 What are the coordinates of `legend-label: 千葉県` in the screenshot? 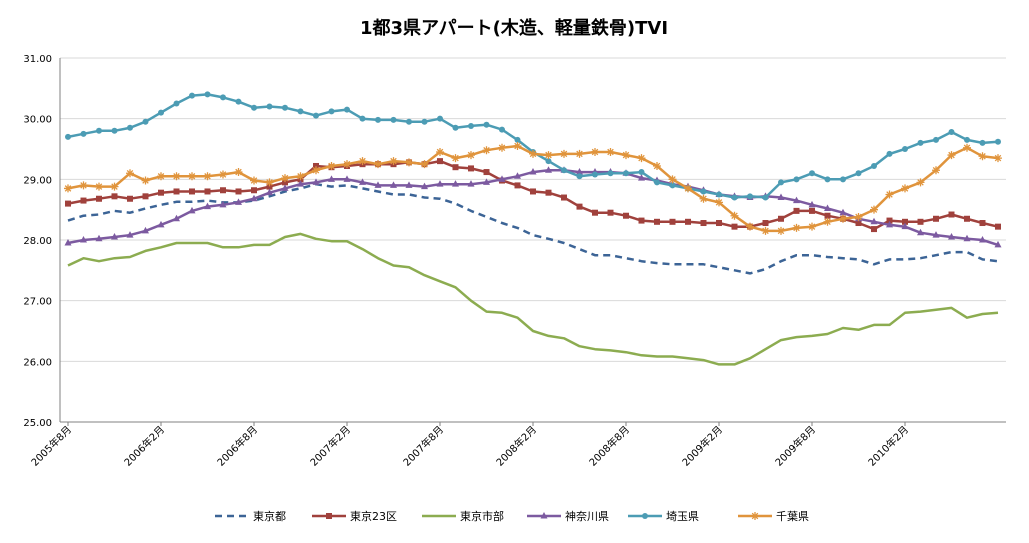 It's located at (792, 516).